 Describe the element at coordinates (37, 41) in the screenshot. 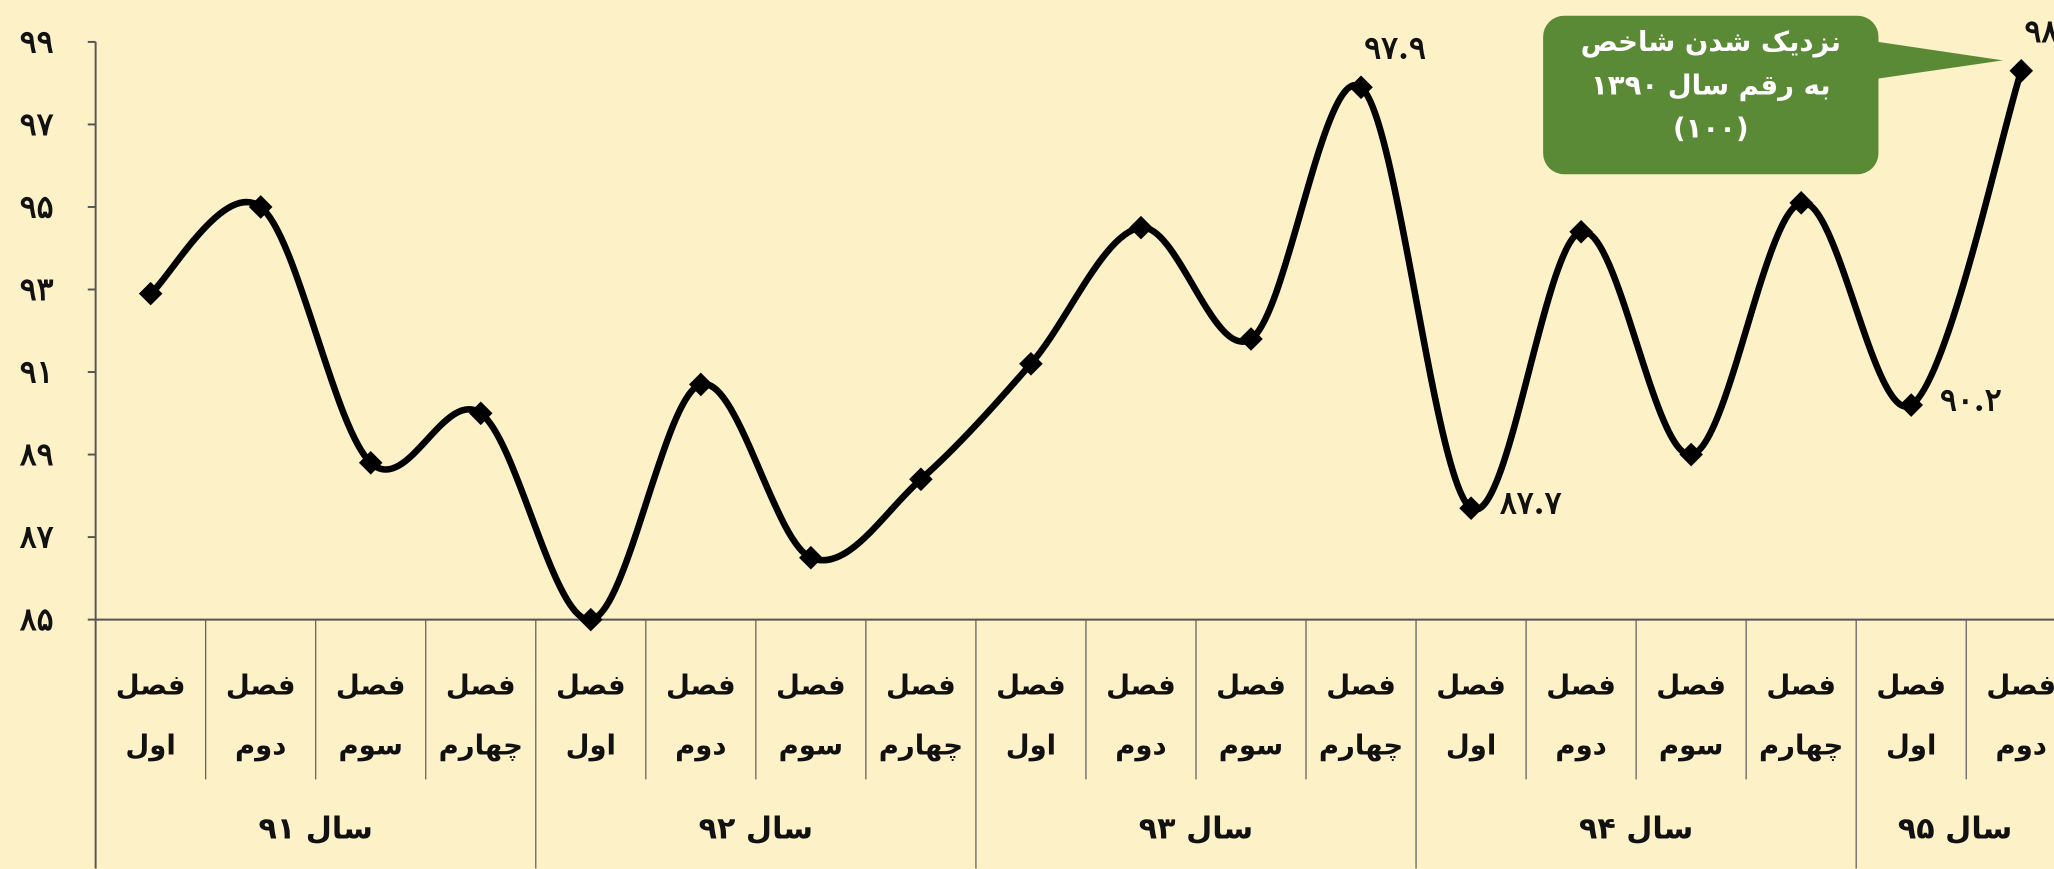

I see `y-tick-label: ۹۹` at that location.